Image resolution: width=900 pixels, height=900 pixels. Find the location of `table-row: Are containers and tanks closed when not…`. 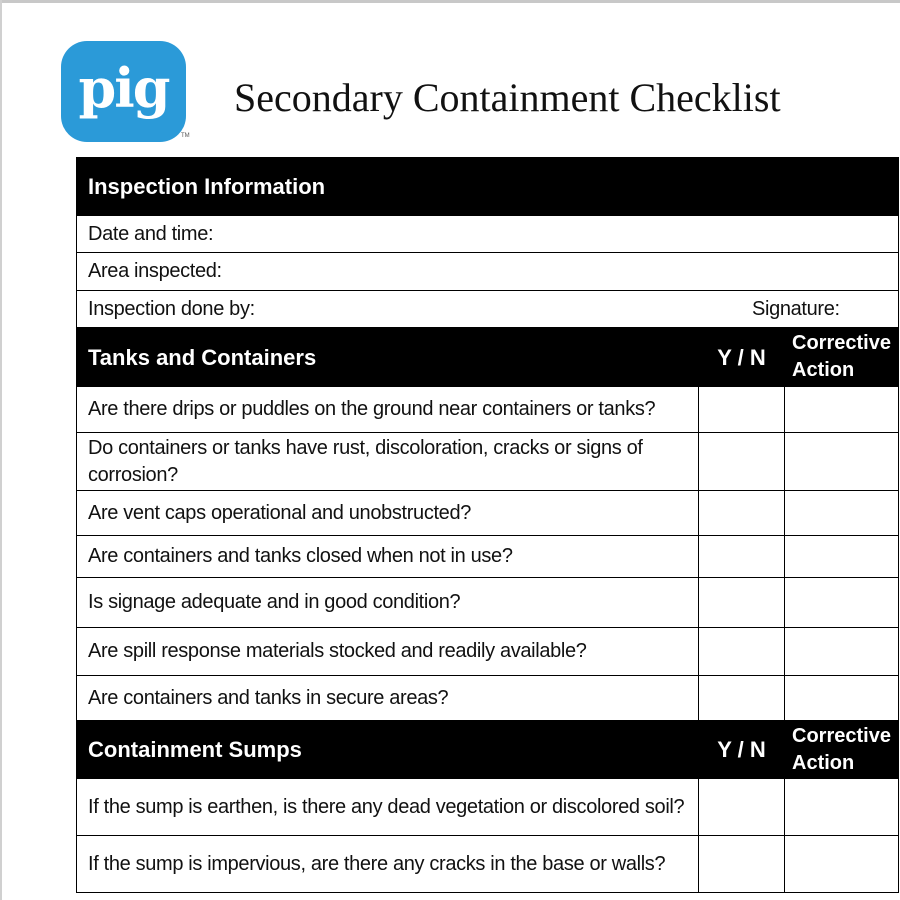

table-row: Are containers and tanks closed when not… is located at coordinates (488, 556).